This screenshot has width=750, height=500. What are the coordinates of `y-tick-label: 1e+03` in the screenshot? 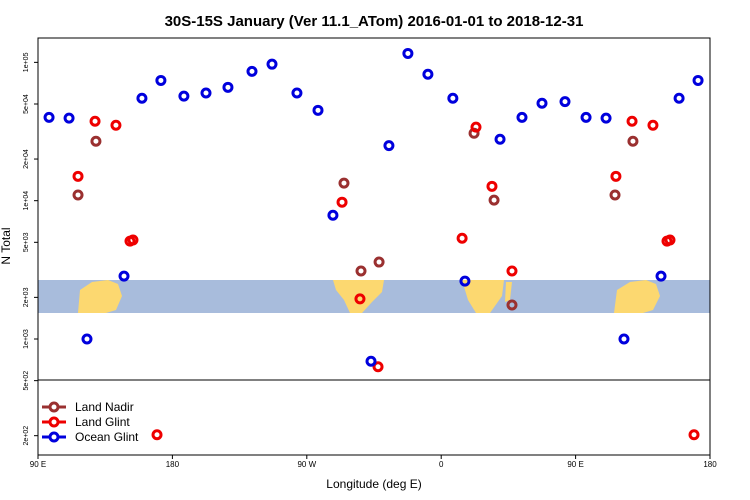 It's located at (26, 339).